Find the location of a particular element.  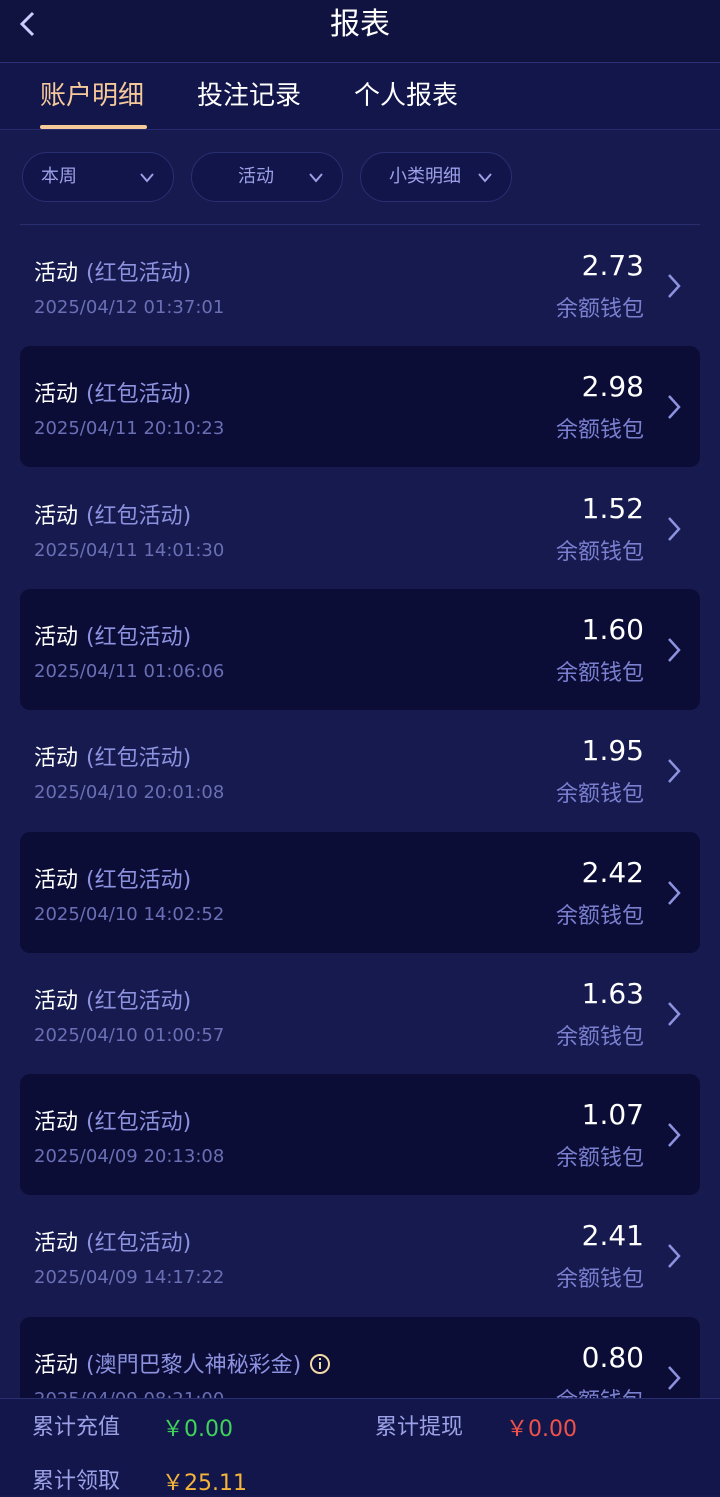

tab: 账户明细 is located at coordinates (92, 96).